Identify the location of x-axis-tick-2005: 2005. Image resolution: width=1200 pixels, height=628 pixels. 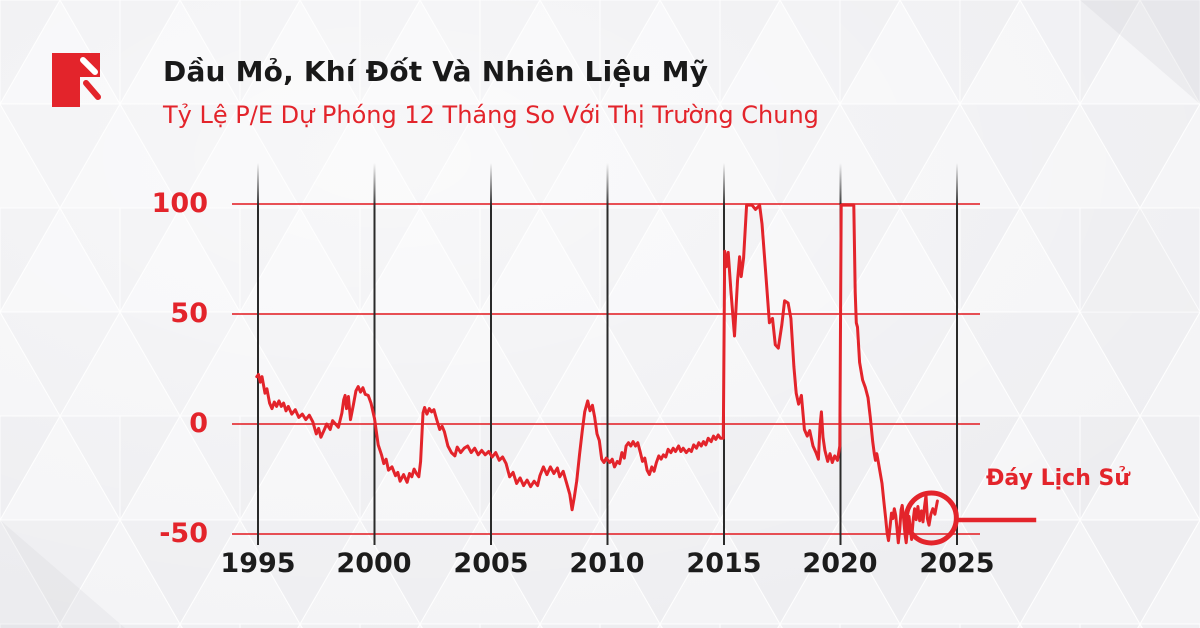
(491, 563).